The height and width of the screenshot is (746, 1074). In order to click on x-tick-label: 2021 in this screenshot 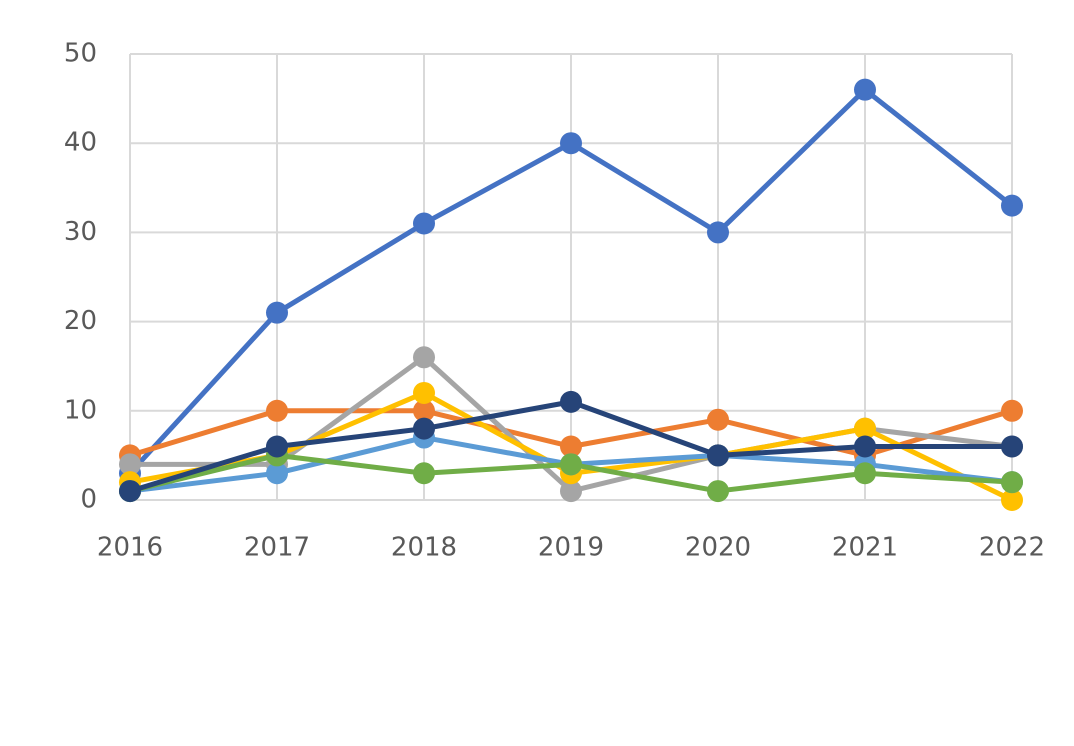, I will do `click(865, 548)`.